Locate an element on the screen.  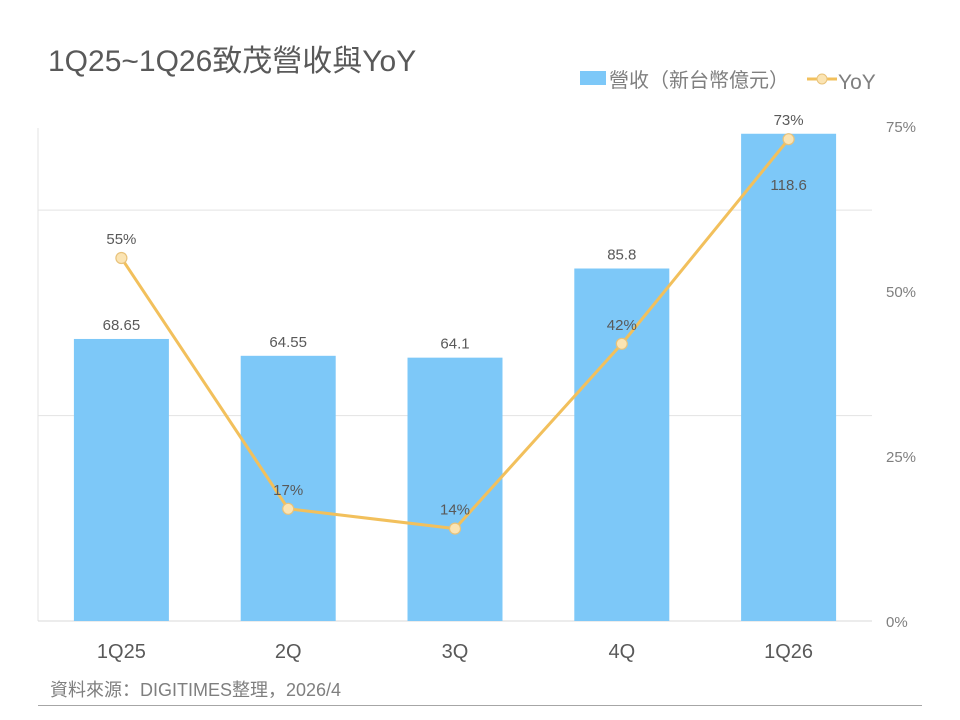
x-tick-label: 4Q is located at coordinates (621, 652).